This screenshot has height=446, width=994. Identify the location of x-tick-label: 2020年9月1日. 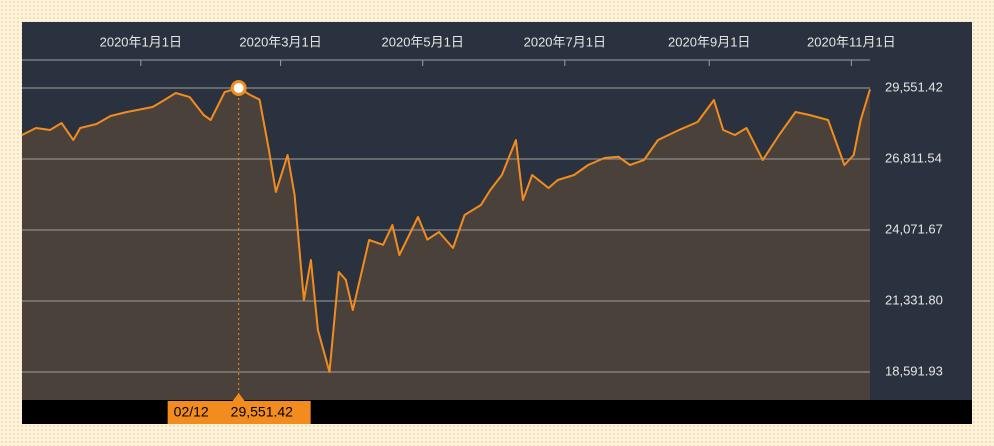
(709, 41).